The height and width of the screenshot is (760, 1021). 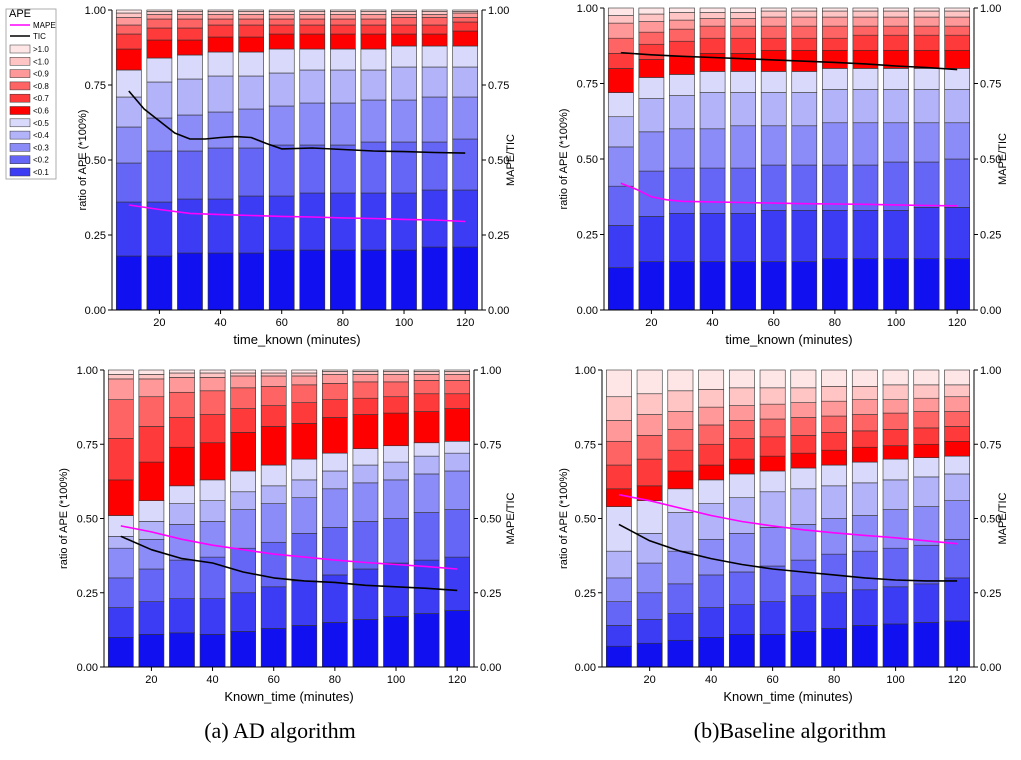 What do you see at coordinates (774, 323) in the screenshot?
I see `x-tick-label: 60` at bounding box center [774, 323].